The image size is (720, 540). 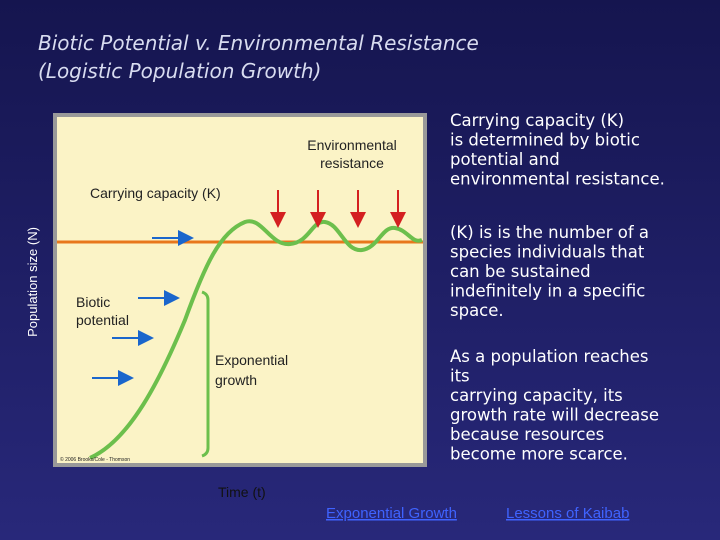 I want to click on paragraph-line: because resources, so click(x=527, y=434).